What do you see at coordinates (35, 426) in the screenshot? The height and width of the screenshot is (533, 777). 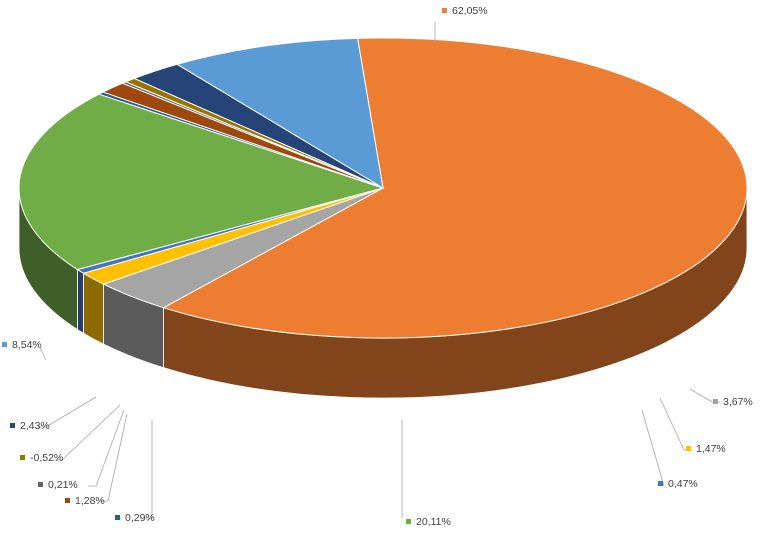 I see `data-label-9: 2,43%` at bounding box center [35, 426].